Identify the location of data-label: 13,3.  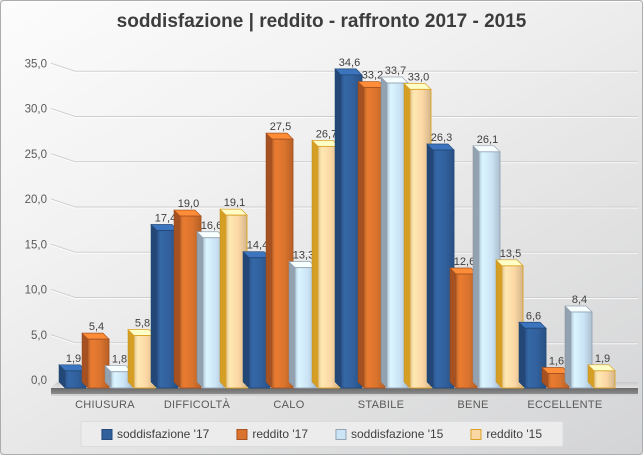
(303, 256).